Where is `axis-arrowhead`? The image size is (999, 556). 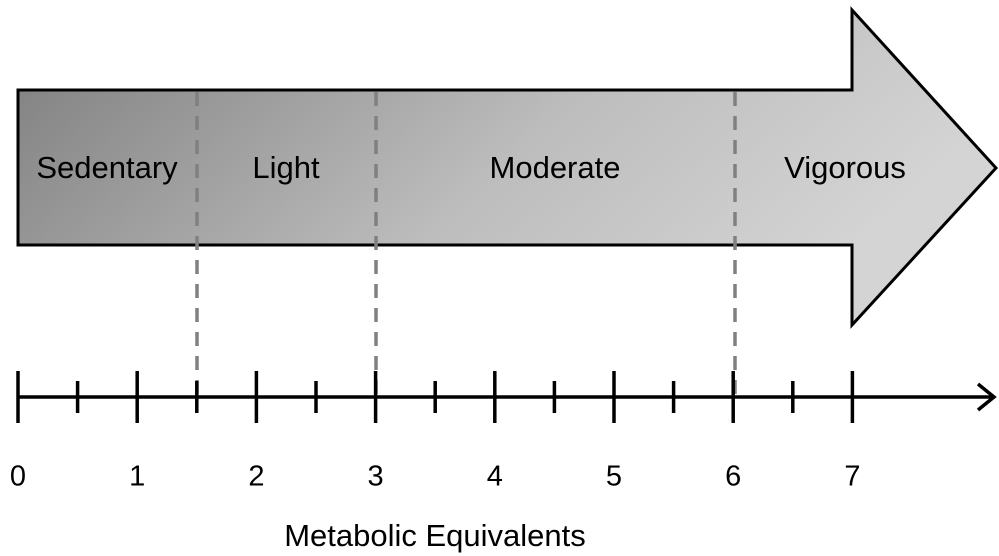
axis-arrowhead is located at coordinates (986, 397).